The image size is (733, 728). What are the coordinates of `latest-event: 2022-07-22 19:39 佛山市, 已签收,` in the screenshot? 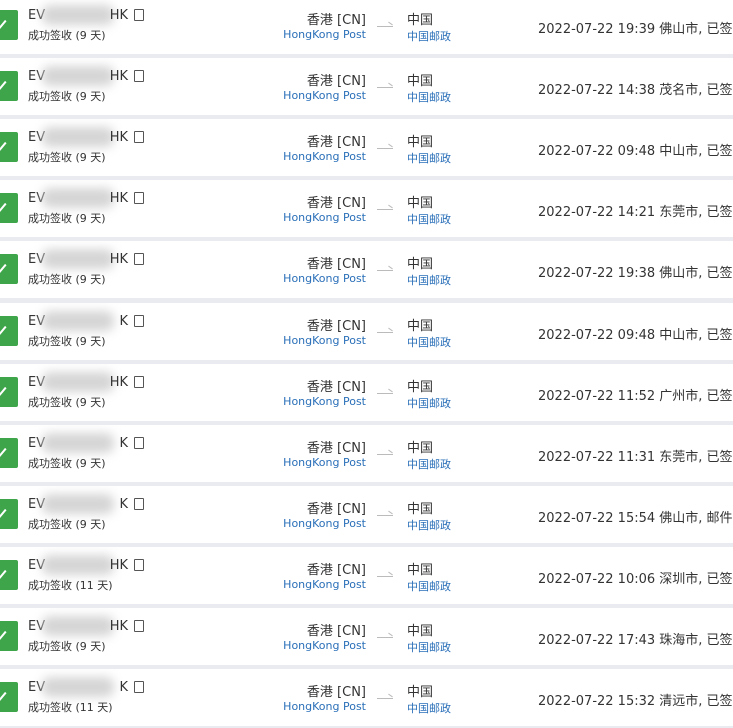 It's located at (635, 29).